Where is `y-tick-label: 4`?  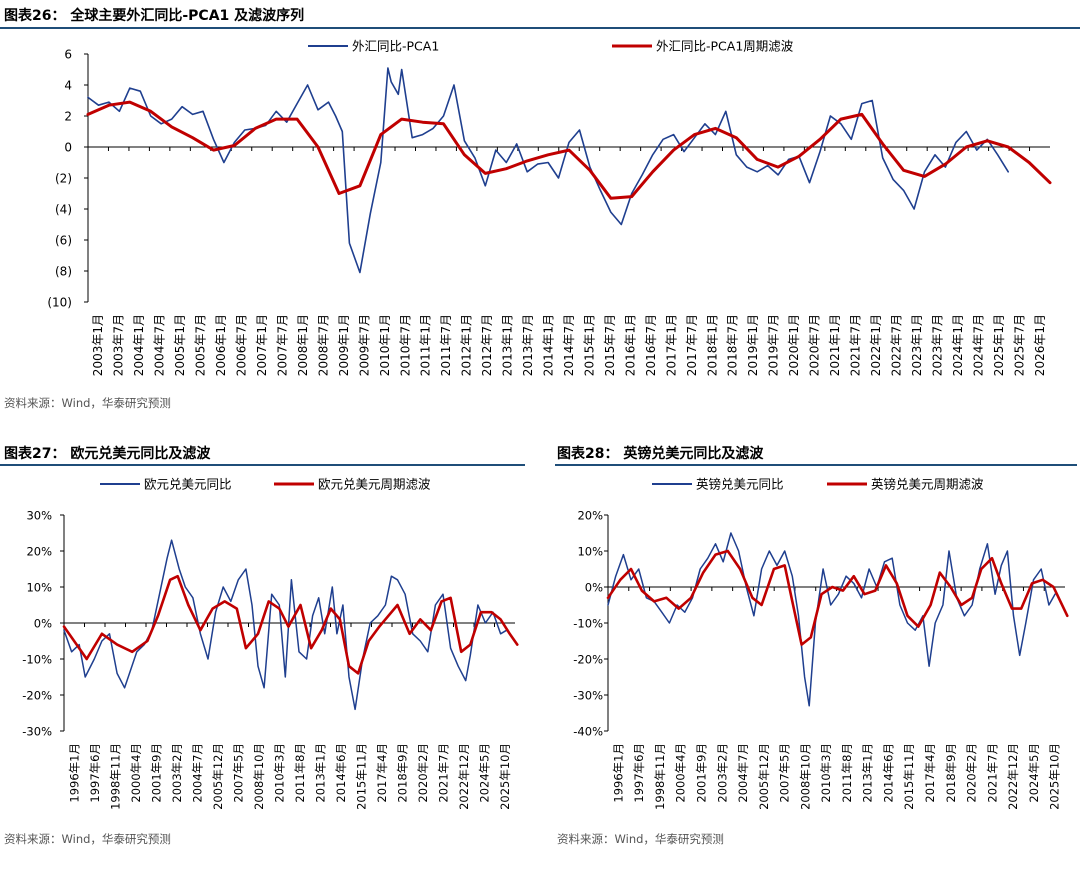
y-tick-label: 4 is located at coordinates (68, 86).